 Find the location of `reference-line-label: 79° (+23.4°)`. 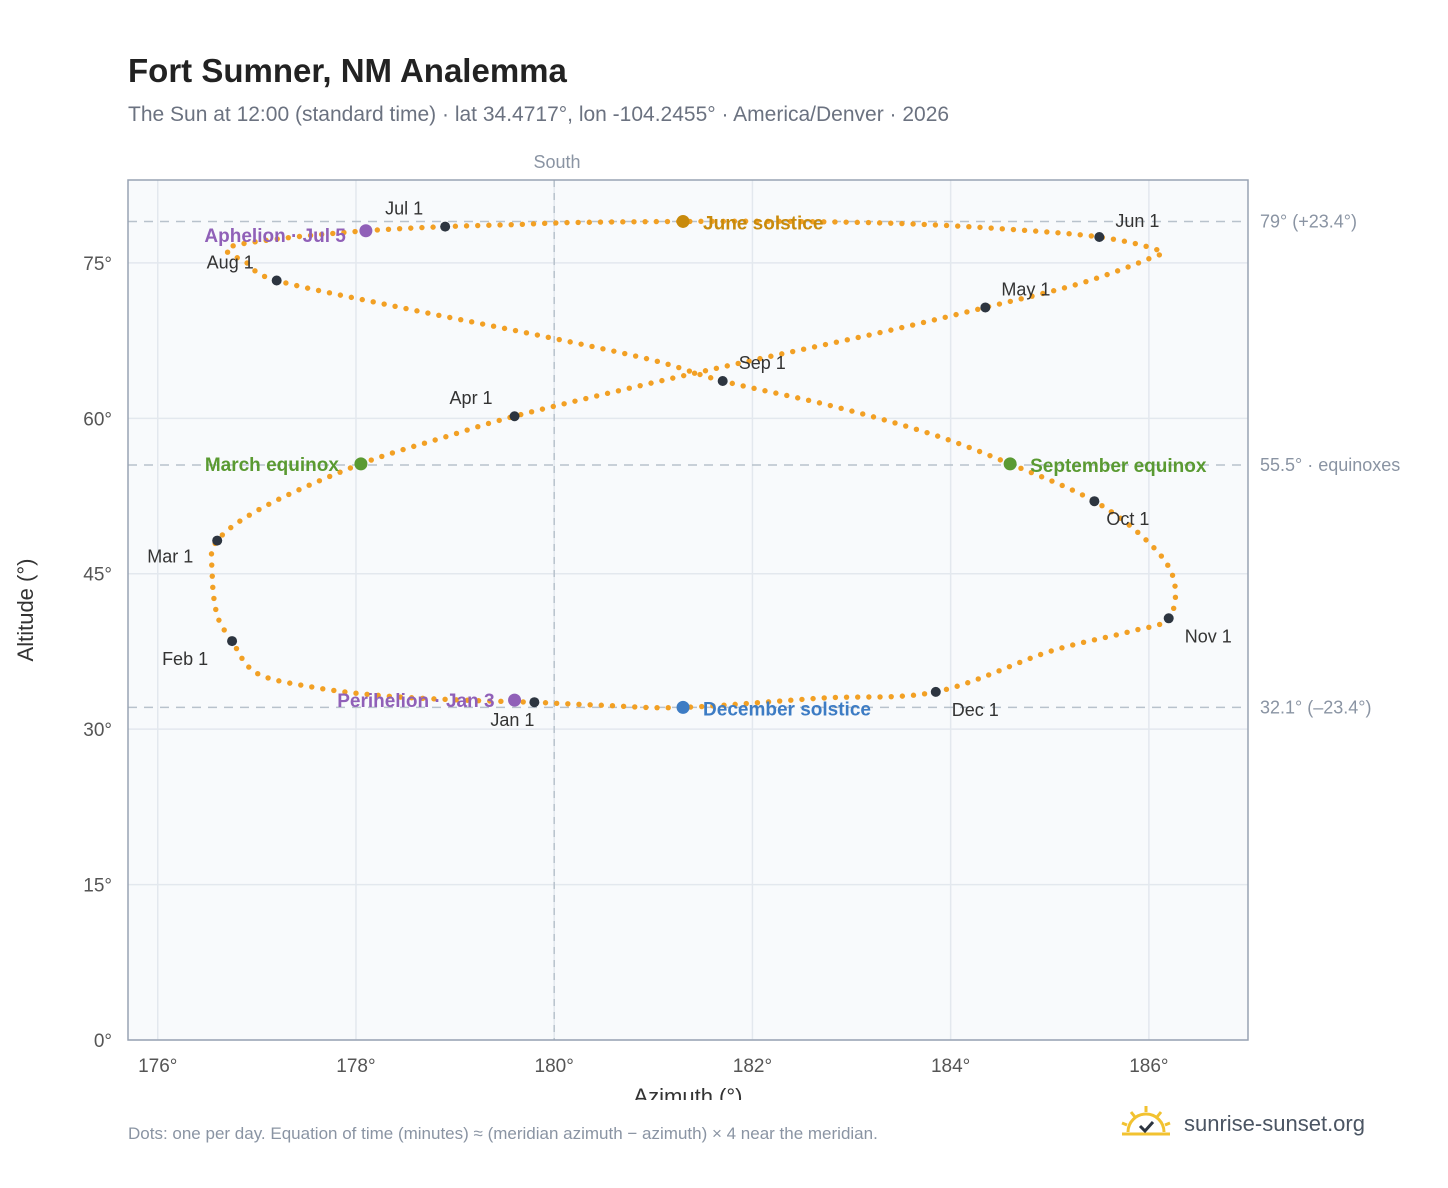

reference-line-label: 79° (+23.4°) is located at coordinates (1308, 221).